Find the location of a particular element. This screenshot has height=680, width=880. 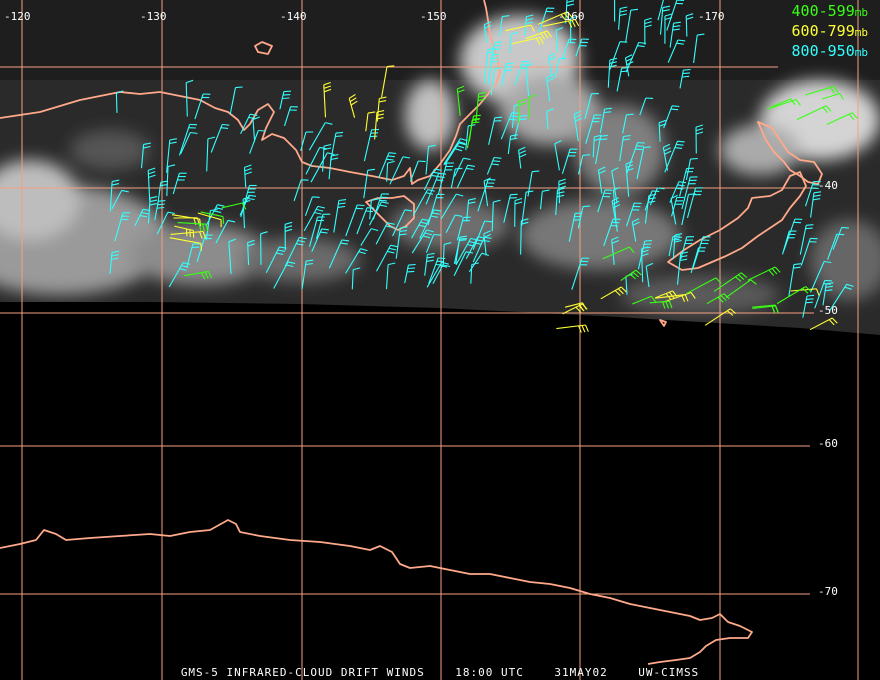

caption-source: UW-CIMSS is located at coordinates (669, 672).